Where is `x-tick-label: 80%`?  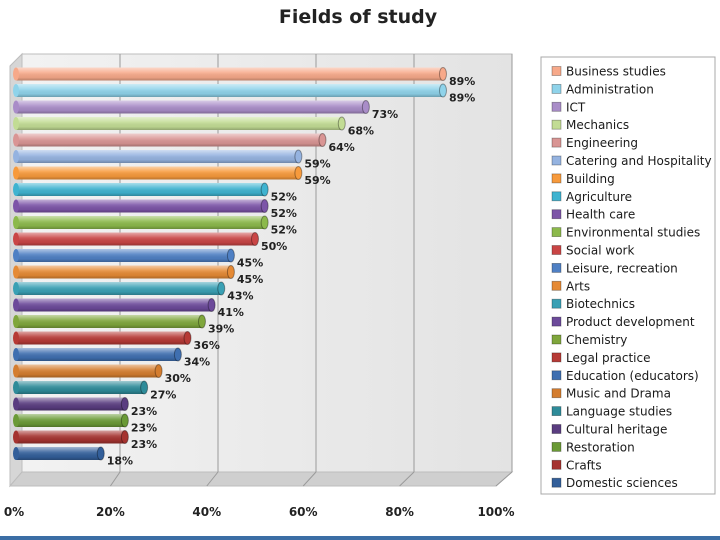 x-tick-label: 80% is located at coordinates (399, 512).